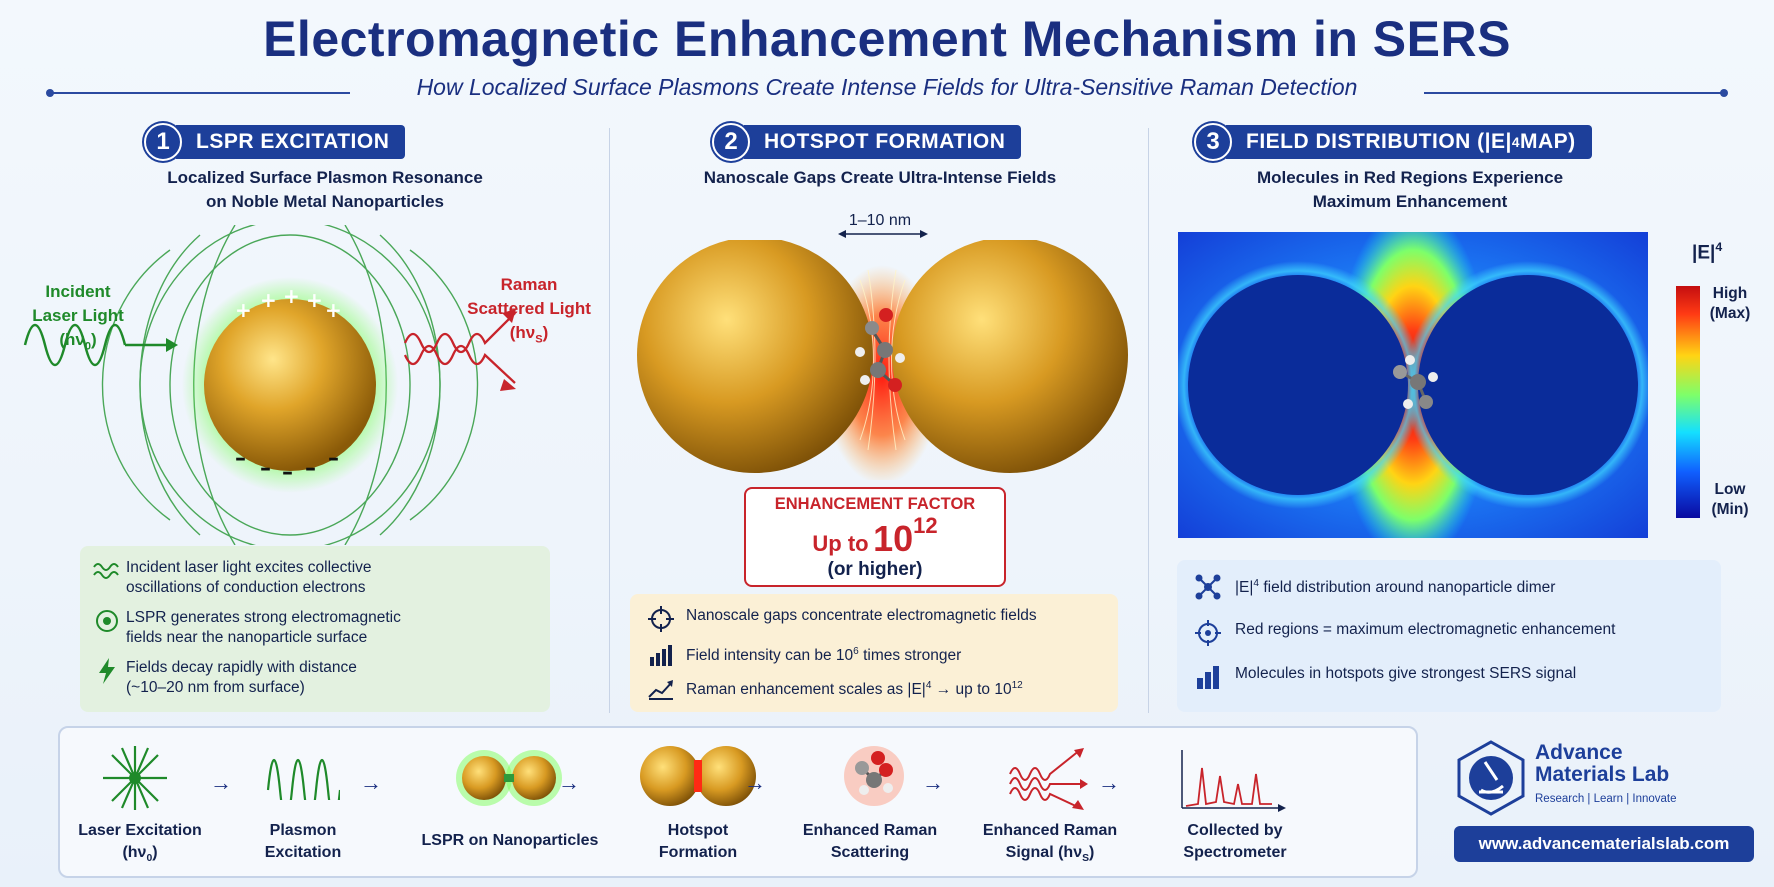  What do you see at coordinates (303, 779) in the screenshot?
I see `plasmon-wave-icon` at bounding box center [303, 779].